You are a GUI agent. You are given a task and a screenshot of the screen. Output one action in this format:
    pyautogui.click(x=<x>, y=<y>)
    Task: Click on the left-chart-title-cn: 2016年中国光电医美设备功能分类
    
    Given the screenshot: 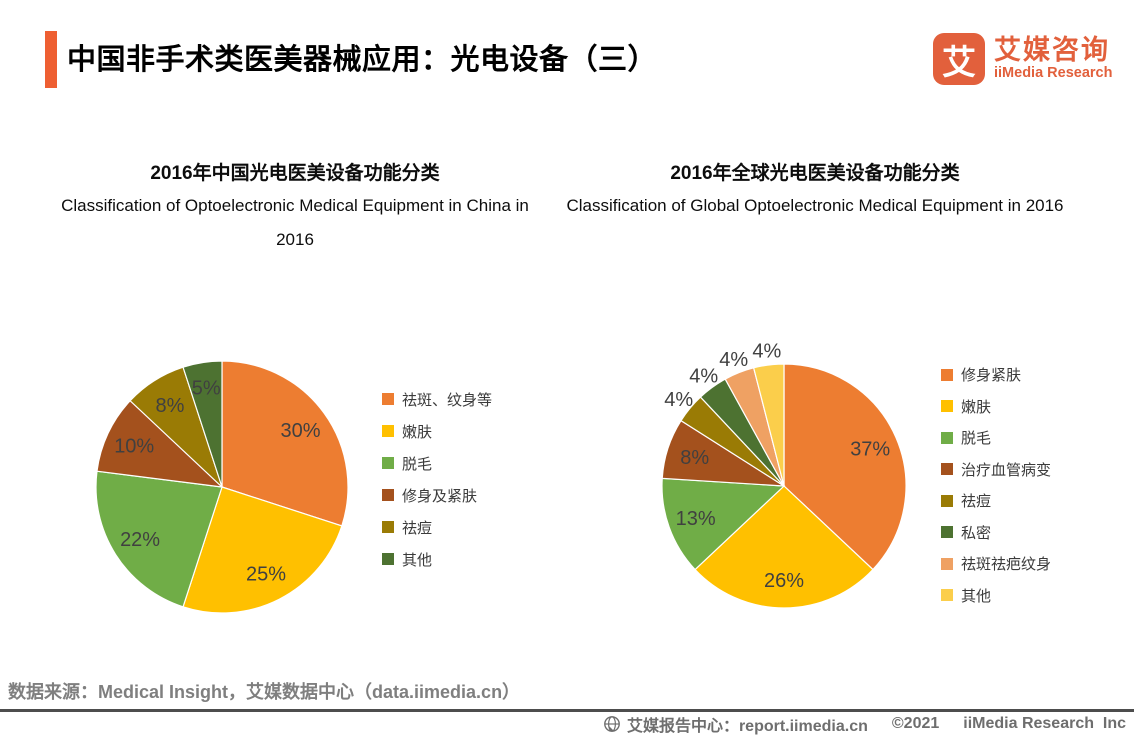 What is the action you would take?
    pyautogui.click(x=295, y=173)
    